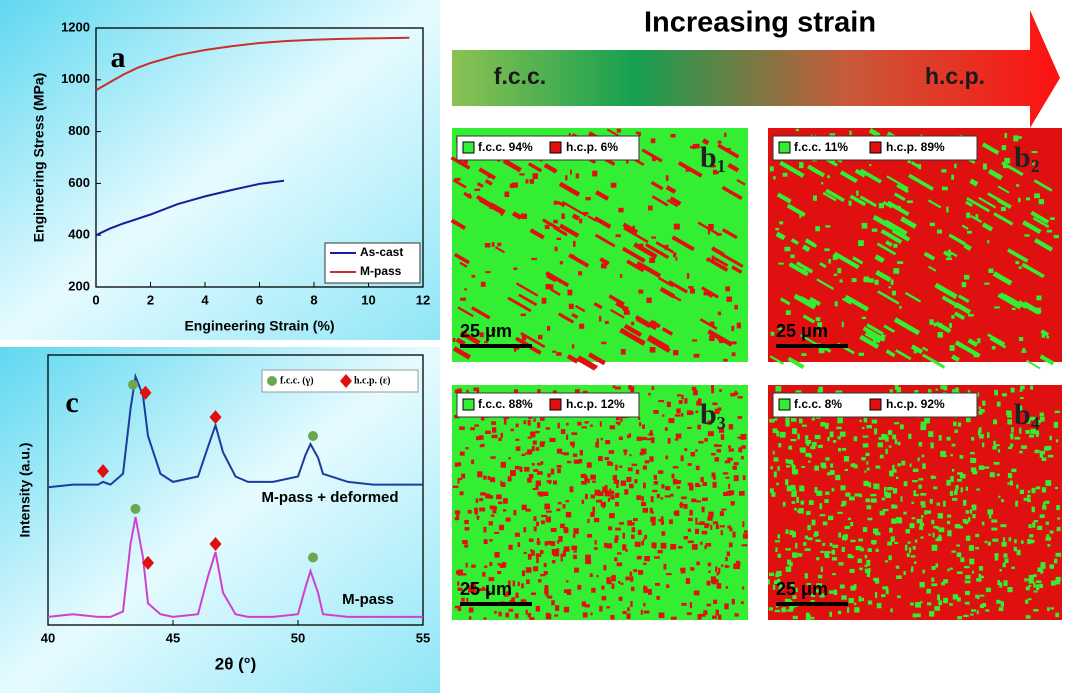 The height and width of the screenshot is (698, 1068). Describe the element at coordinates (71, 402) in the screenshot. I see `panel-letter: c` at that location.